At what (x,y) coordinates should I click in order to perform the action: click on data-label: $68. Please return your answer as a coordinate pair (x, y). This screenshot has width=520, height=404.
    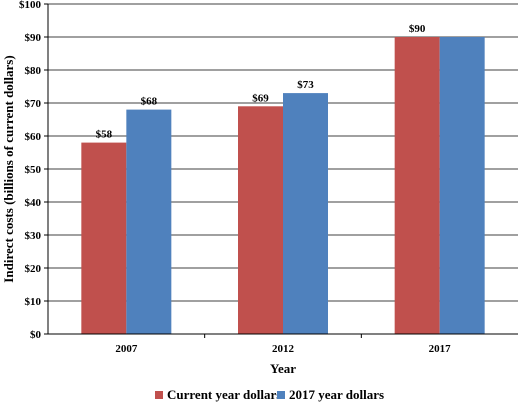
    Looking at the image, I should click on (149, 102).